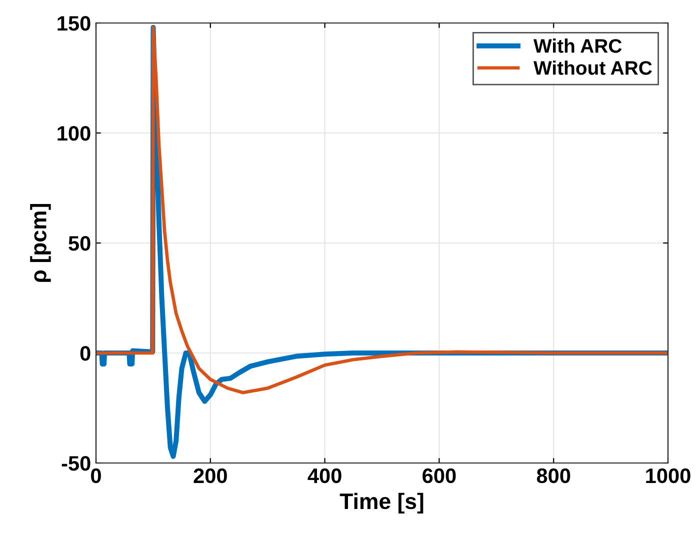 This screenshot has height=536, width=699. Describe the element at coordinates (325, 476) in the screenshot. I see `x-tick-label: 400` at that location.